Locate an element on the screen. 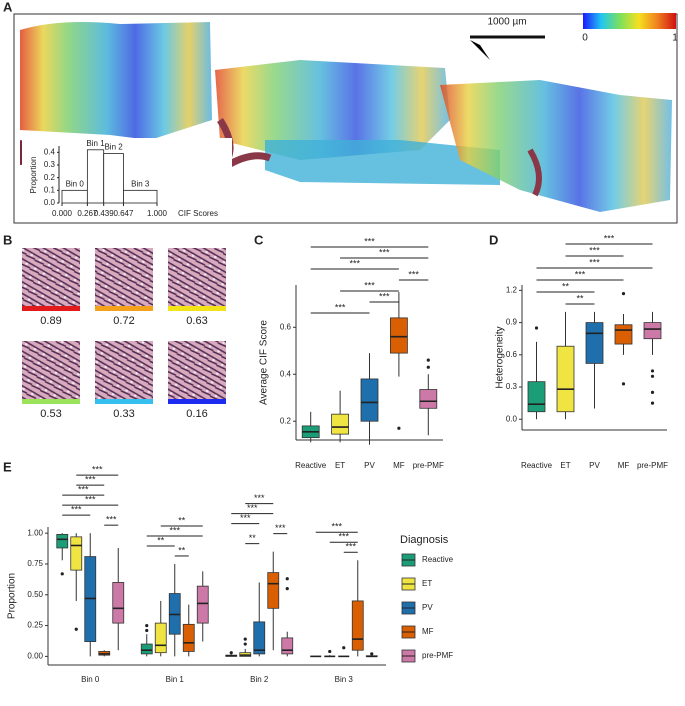 The image size is (685, 706). x-tick-label: 1.000 is located at coordinates (157, 213).